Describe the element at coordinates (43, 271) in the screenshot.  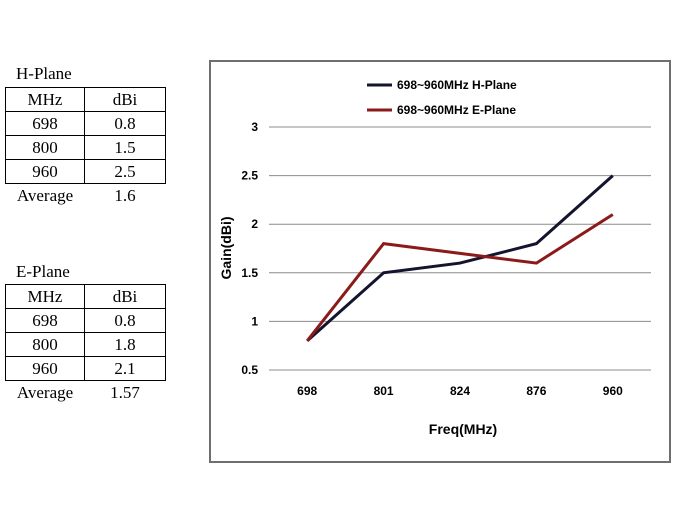
I see `e-plane-title: E-Plane` at that location.